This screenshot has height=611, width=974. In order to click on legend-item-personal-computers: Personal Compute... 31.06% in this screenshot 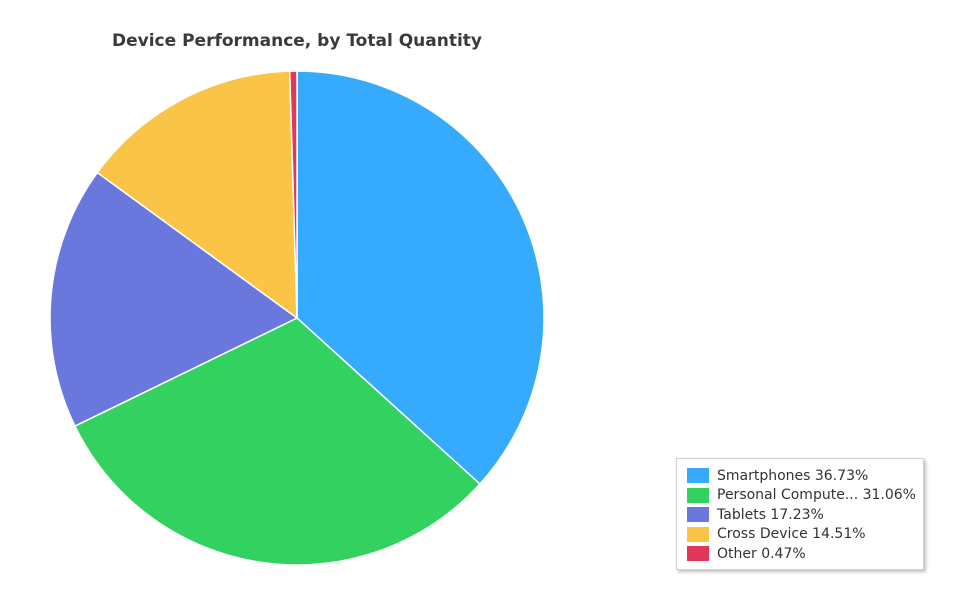, I will do `click(805, 496)`.